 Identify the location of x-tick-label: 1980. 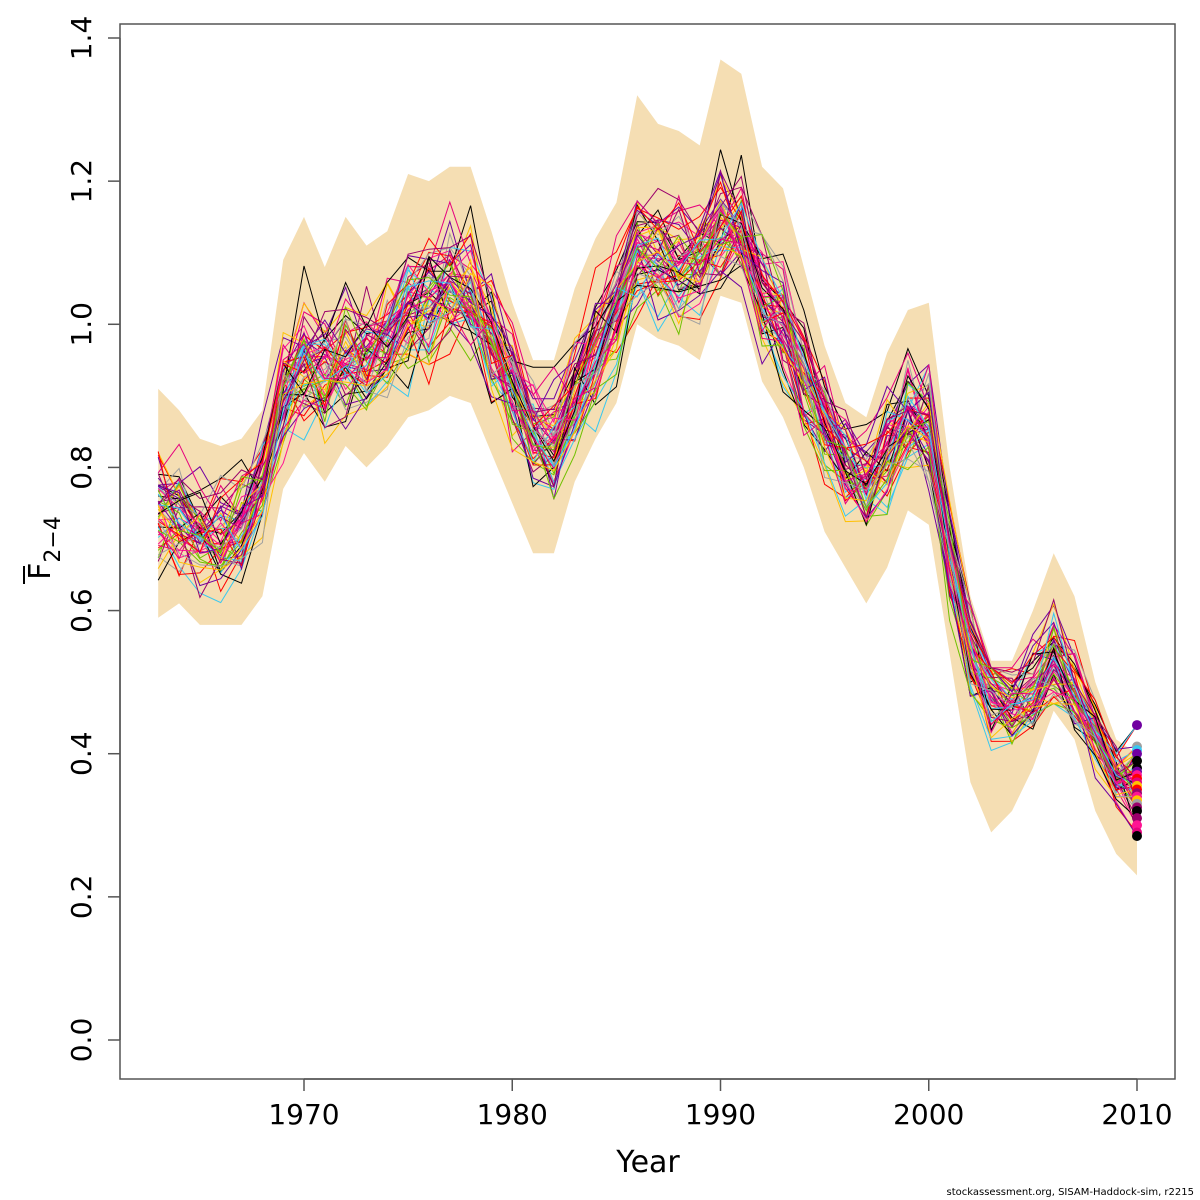
(512, 1114).